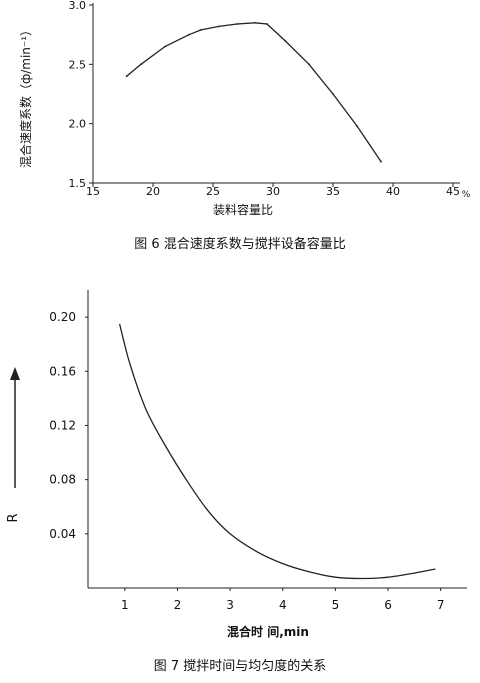 The width and height of the screenshot is (480, 683). I want to click on chart-2-y-tick-label-1: 0.08, so click(62, 480).